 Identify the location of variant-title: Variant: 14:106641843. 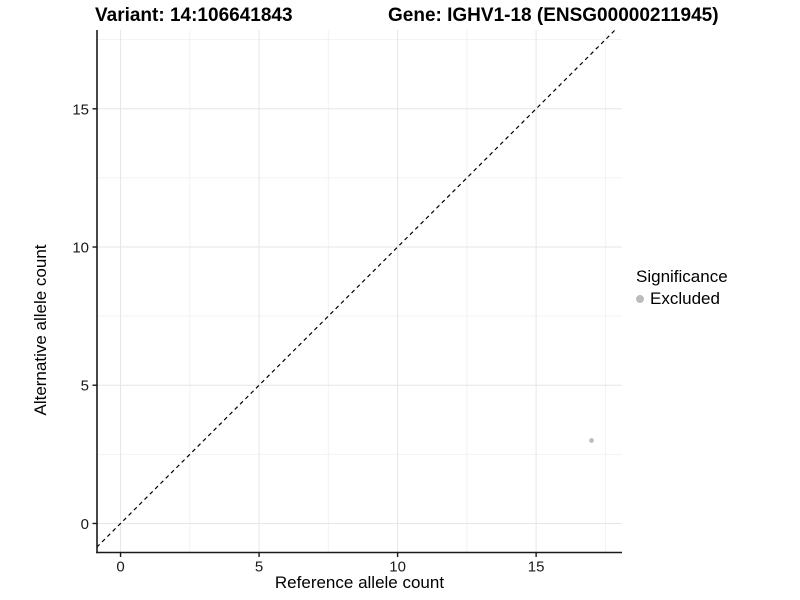
(194, 15).